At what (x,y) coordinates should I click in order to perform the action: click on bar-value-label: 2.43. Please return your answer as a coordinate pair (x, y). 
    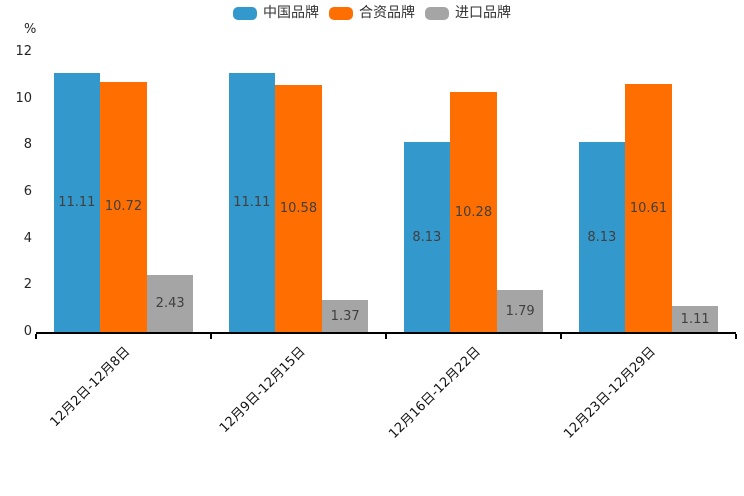
    Looking at the image, I should click on (170, 304).